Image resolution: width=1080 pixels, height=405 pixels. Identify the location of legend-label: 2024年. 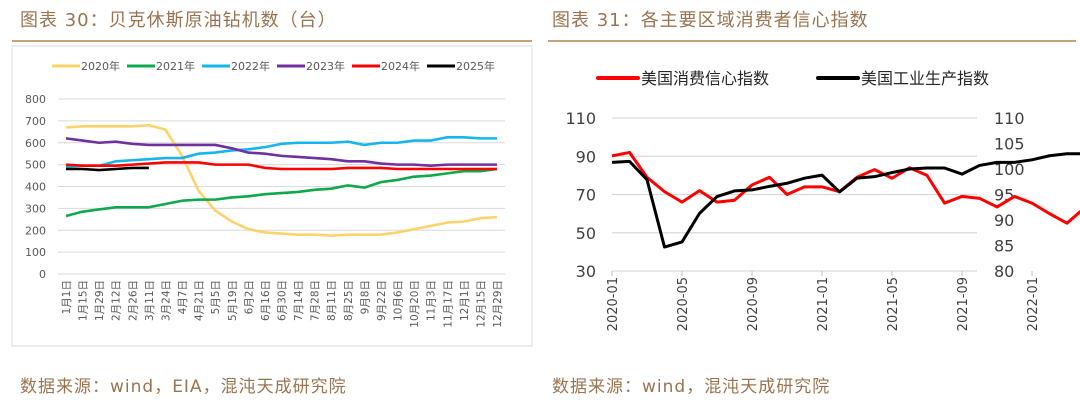
(400, 66).